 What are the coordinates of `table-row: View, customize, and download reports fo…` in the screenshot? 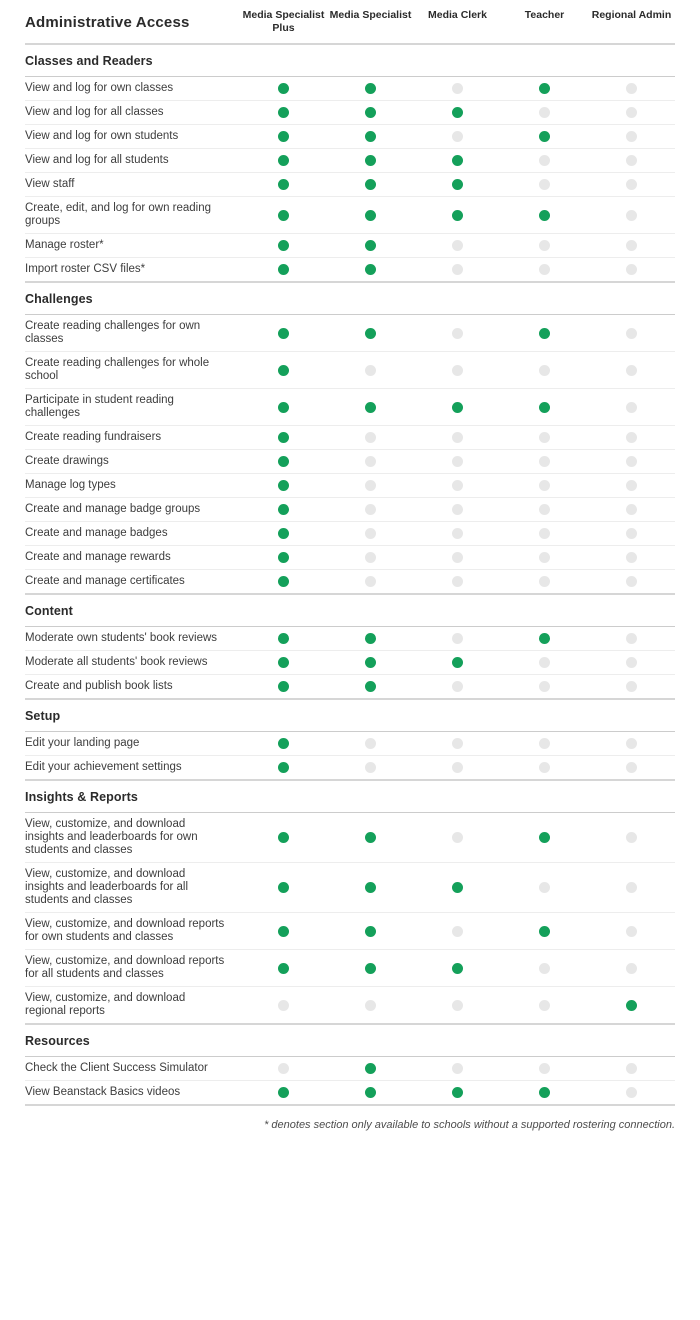 It's located at (350, 930).